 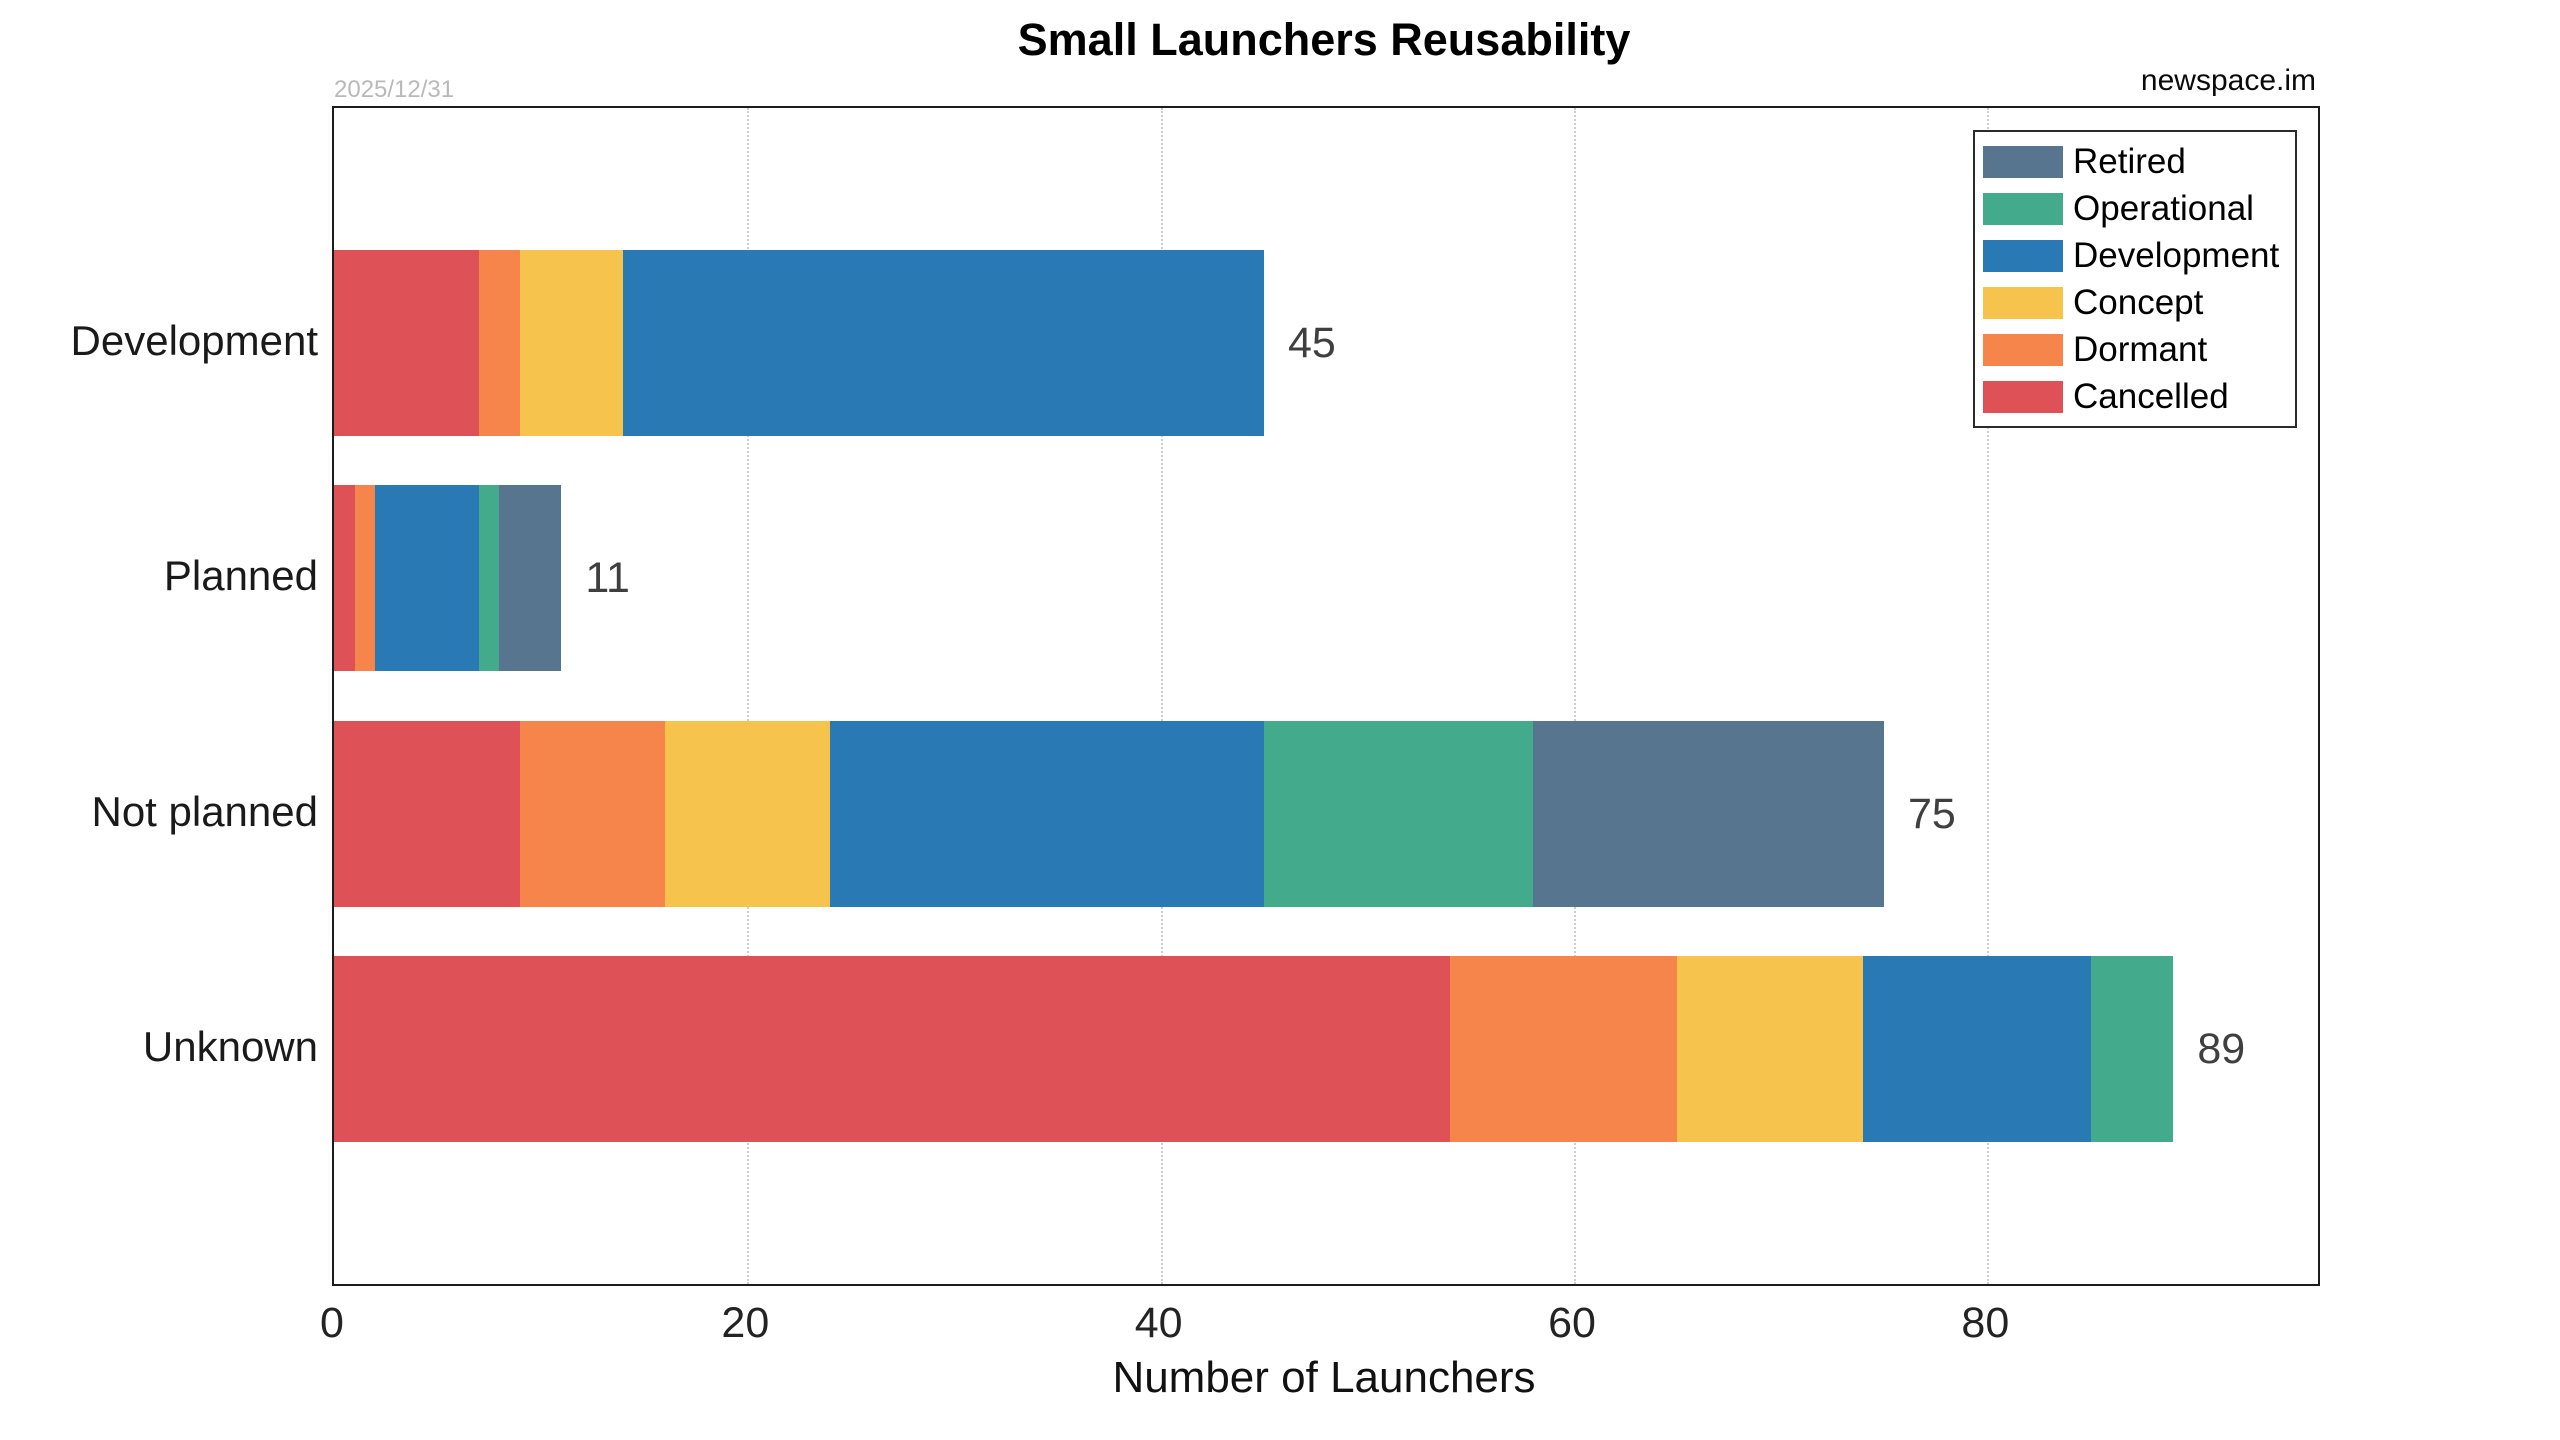 What do you see at coordinates (1988, 696) in the screenshot?
I see `gridline-x80` at bounding box center [1988, 696].